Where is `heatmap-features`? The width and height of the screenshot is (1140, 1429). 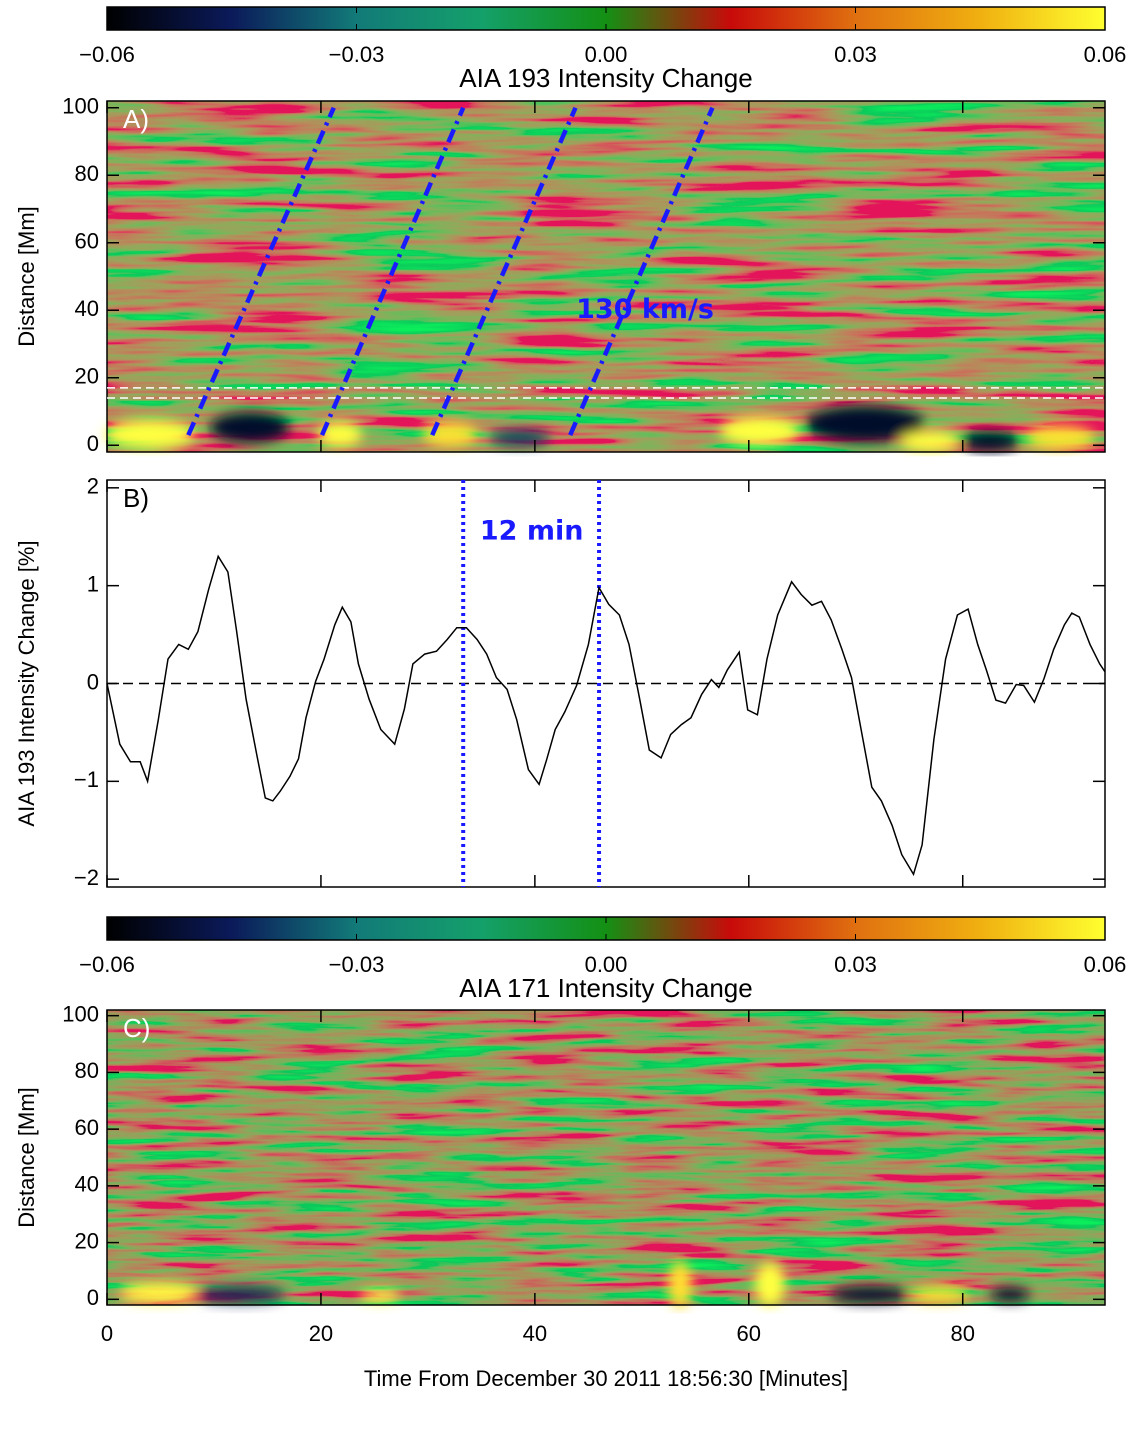
heatmap-features is located at coordinates (575, 1284).